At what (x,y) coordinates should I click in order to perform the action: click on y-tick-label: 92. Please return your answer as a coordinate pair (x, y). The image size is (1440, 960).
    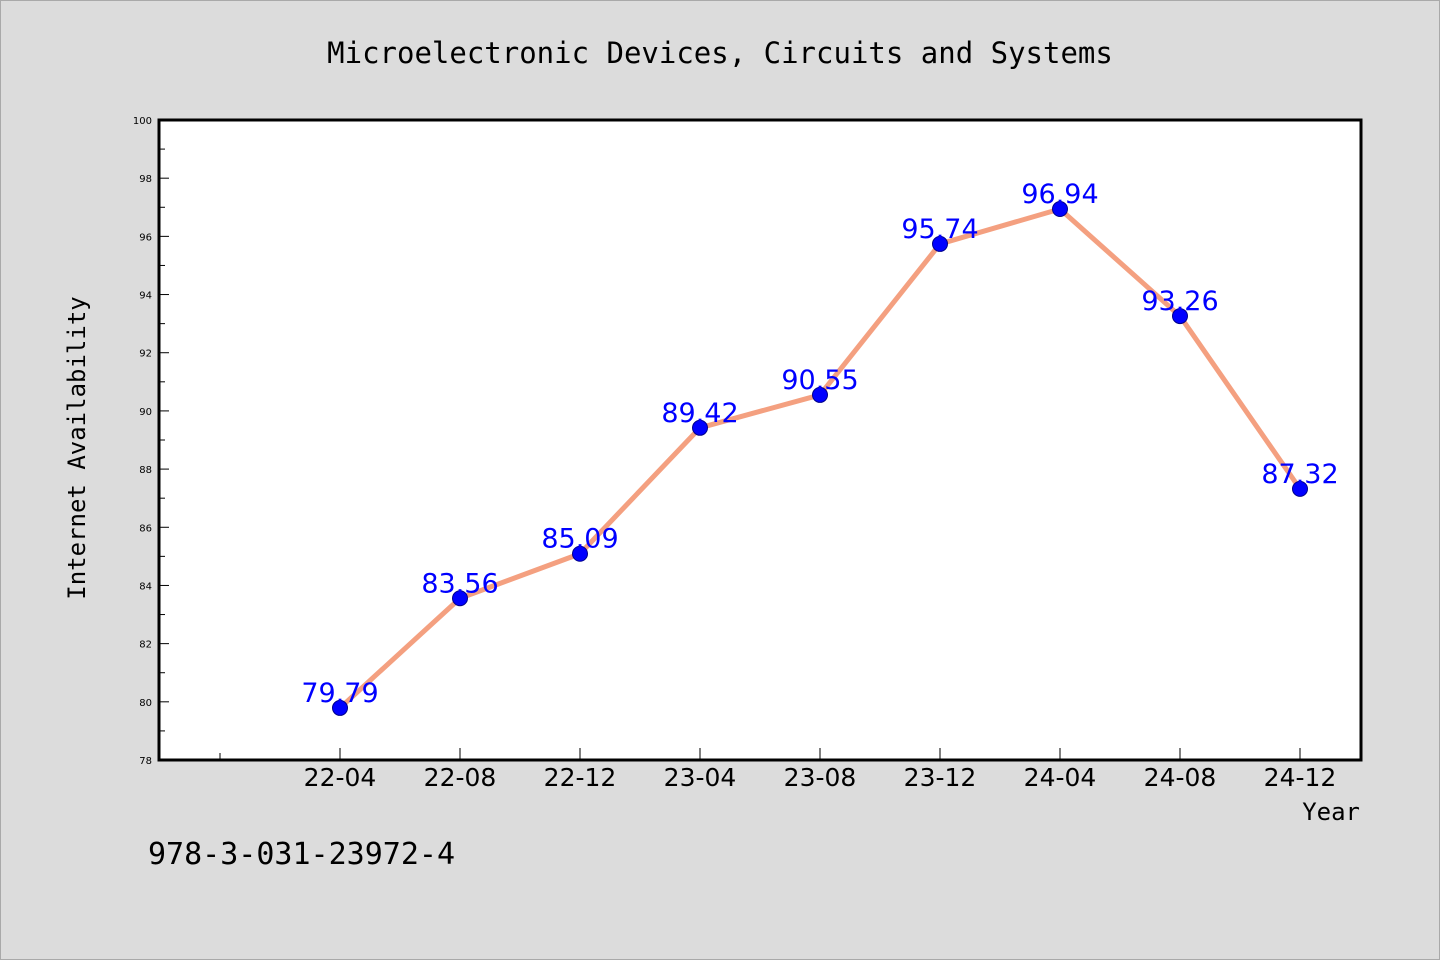
    Looking at the image, I should click on (145, 354).